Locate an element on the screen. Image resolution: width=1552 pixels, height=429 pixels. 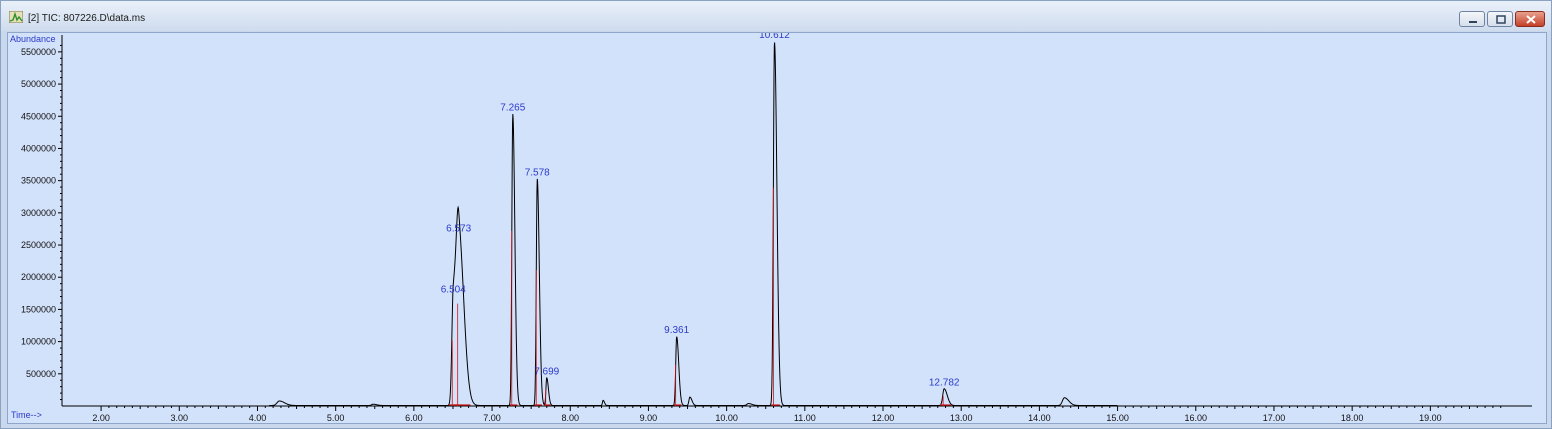
x-tick-label: 4.00 is located at coordinates (258, 418).